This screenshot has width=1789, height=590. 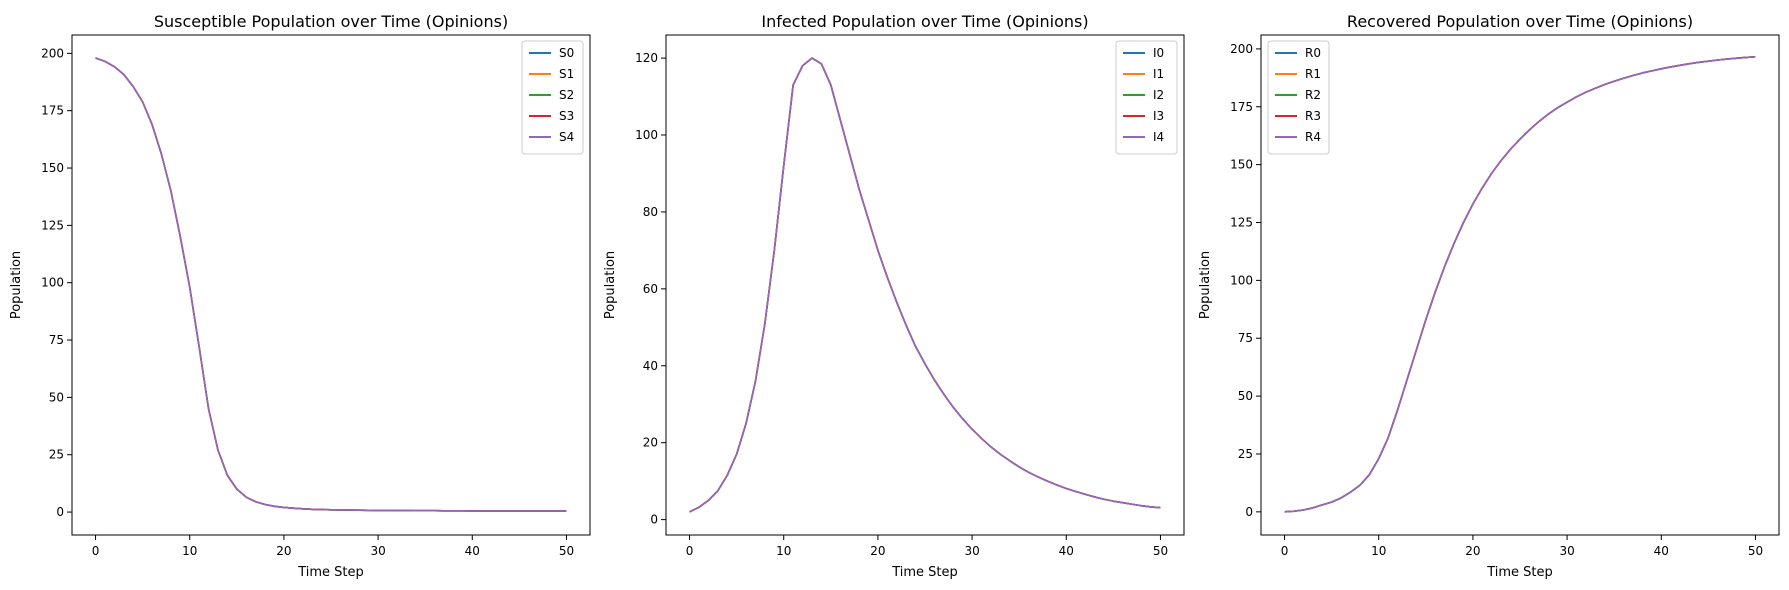 I want to click on legend-entry-I3: I3, so click(x=1158, y=116).